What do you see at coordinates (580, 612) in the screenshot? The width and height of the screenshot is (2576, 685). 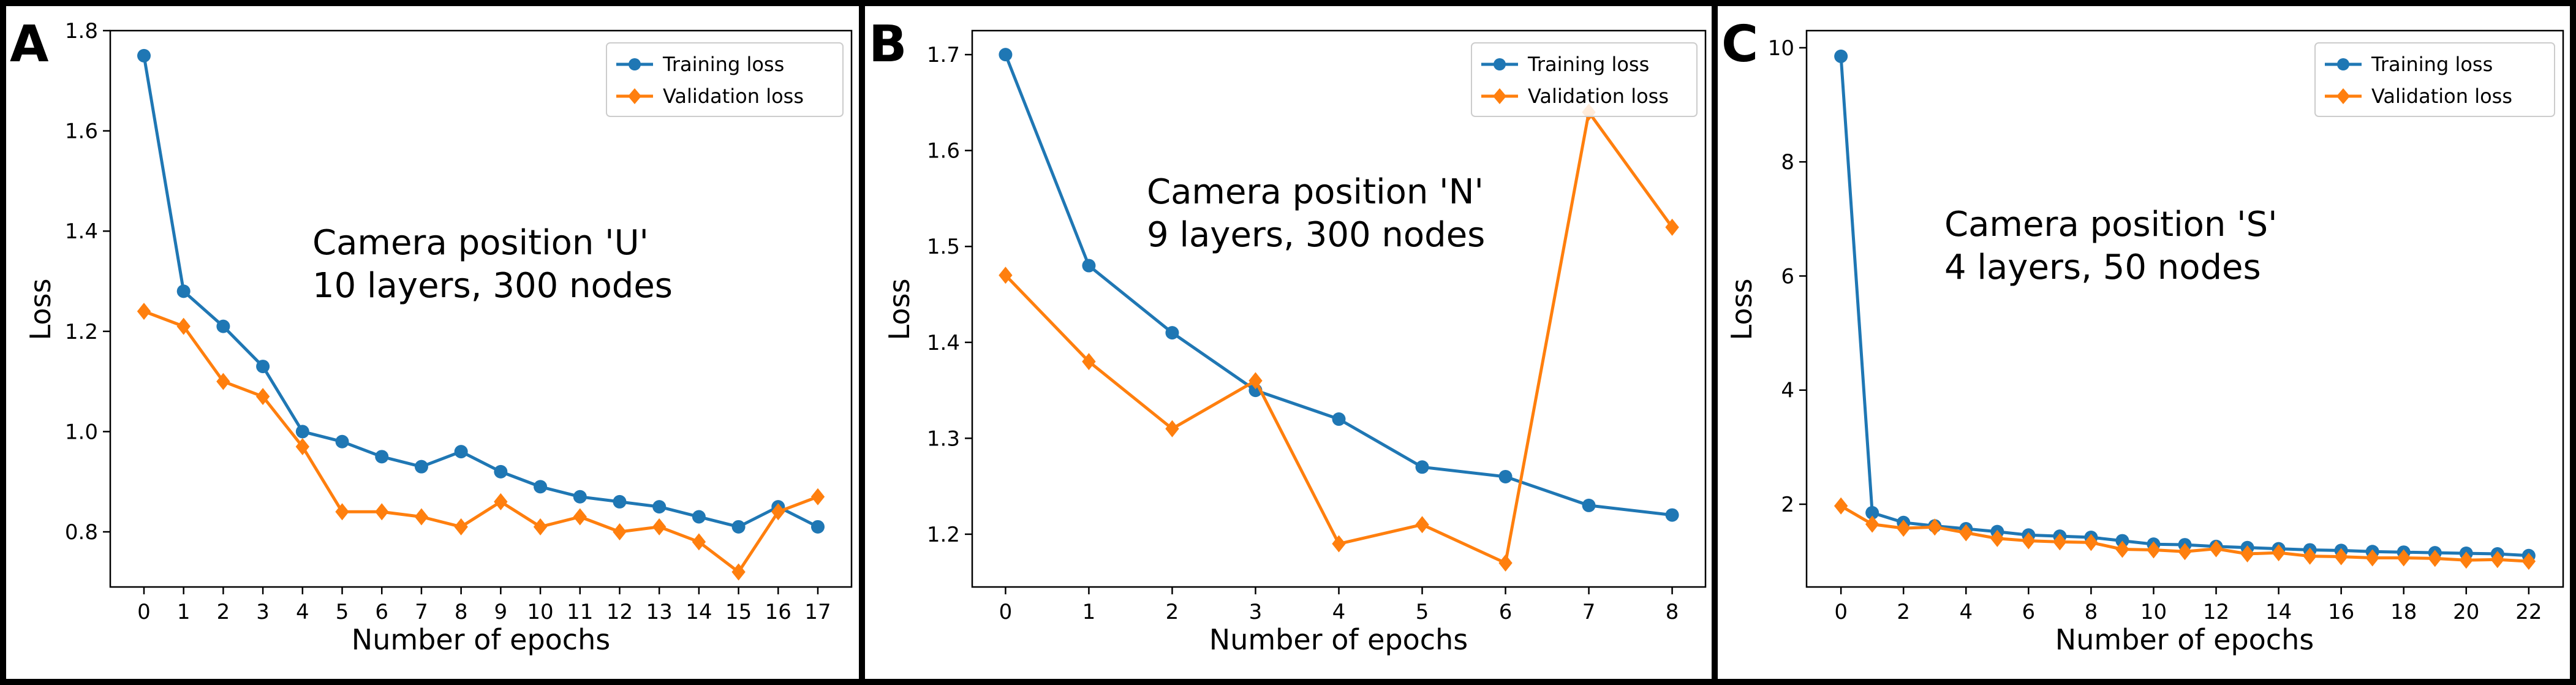 I see `x-tick-label: 11` at bounding box center [580, 612].